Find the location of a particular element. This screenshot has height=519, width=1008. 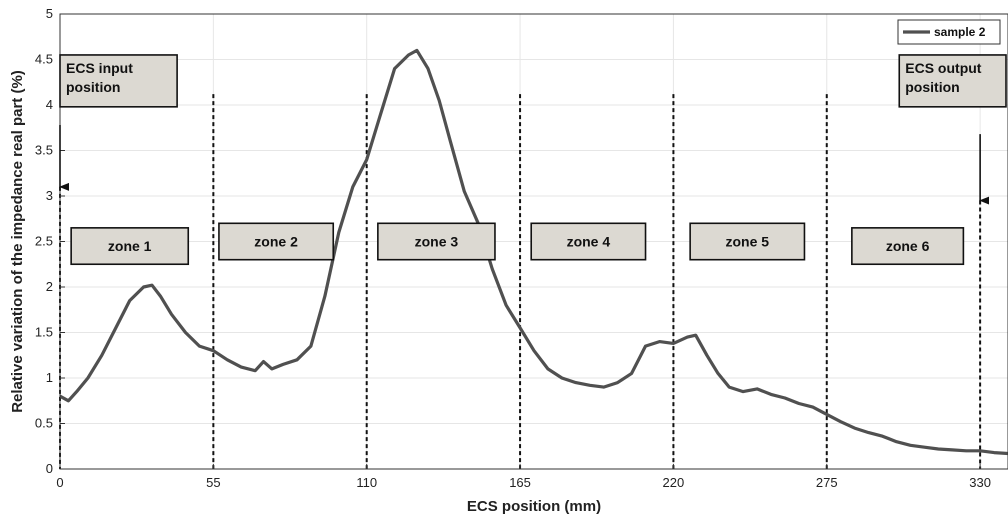

legend: sample 2 is located at coordinates (949, 32).